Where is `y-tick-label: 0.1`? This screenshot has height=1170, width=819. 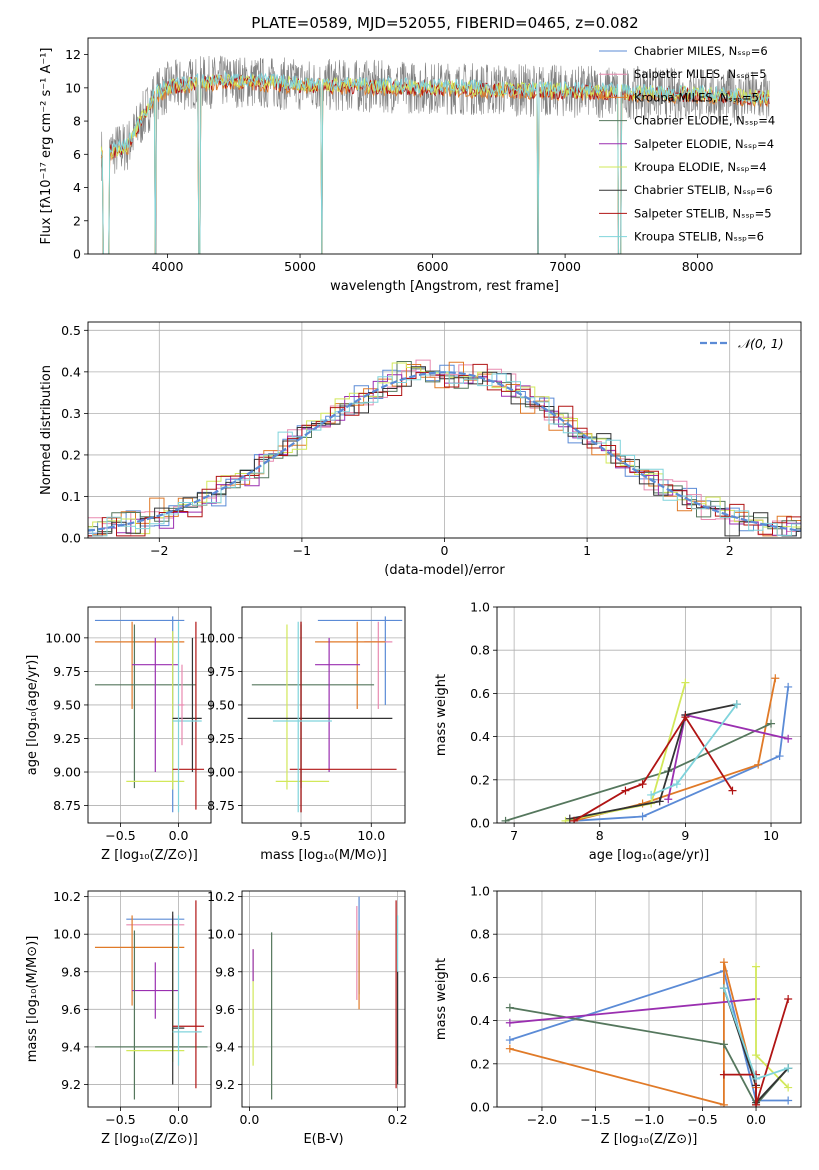
y-tick-label: 0.1 is located at coordinates (71, 496).